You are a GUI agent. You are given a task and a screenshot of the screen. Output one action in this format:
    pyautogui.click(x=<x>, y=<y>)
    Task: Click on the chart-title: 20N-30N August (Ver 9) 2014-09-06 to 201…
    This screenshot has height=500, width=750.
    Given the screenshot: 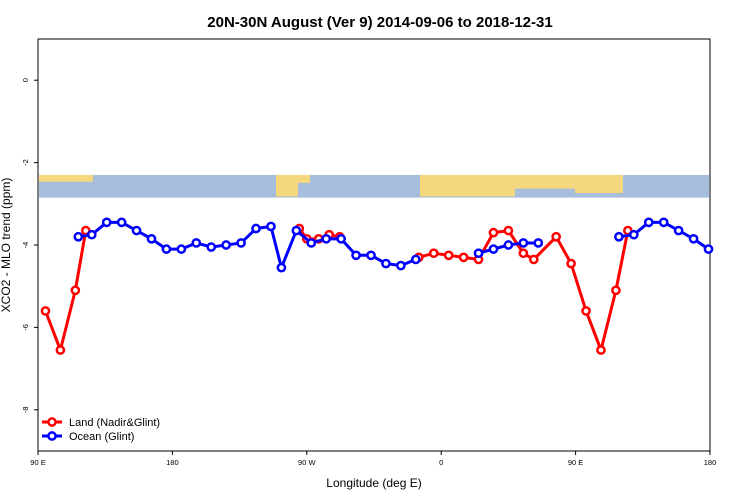 What is the action you would take?
    pyautogui.click(x=379, y=22)
    